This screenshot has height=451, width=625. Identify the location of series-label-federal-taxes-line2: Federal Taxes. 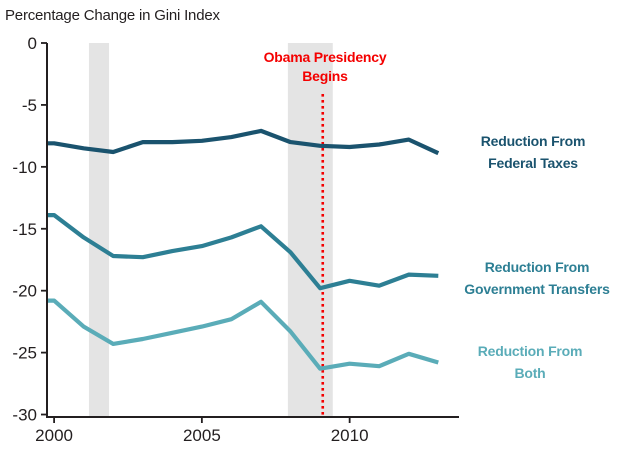
(533, 163).